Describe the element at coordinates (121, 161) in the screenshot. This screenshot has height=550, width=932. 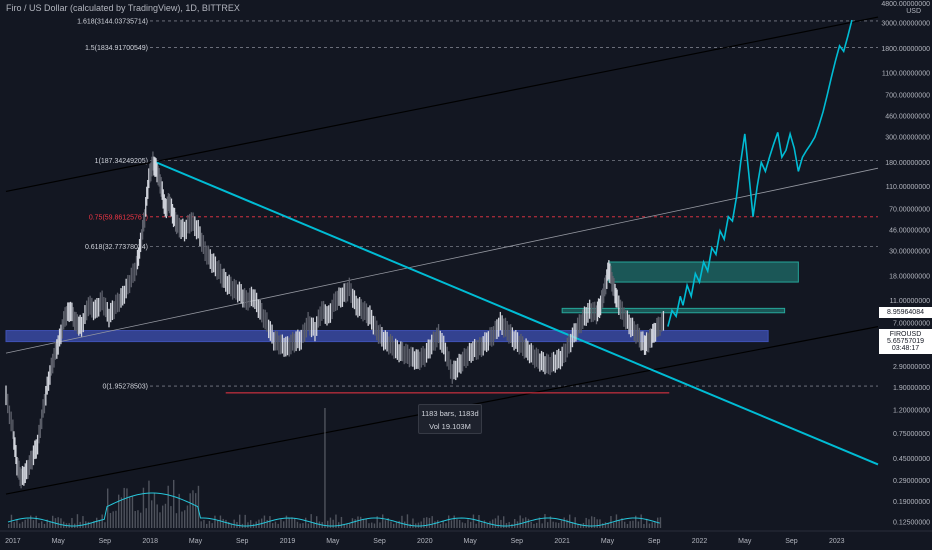
I see `fib-label-2: 1(187.34249205)` at that location.